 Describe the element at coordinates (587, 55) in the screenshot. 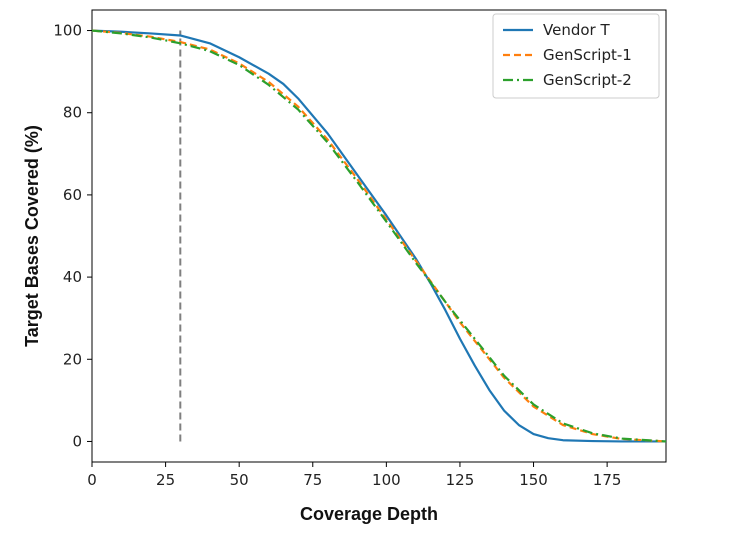

I see `legend-label: GenScript-1` at that location.